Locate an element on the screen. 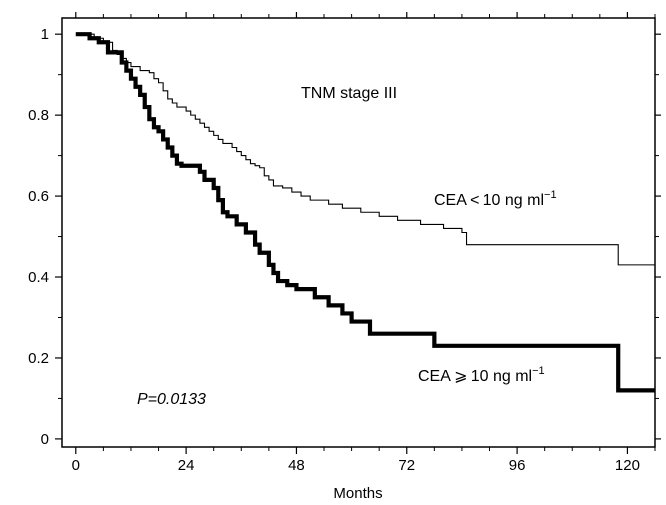 The width and height of the screenshot is (666, 505). legend-label-high-main: CEA ⩾ 10 ng ml is located at coordinates (475, 376).